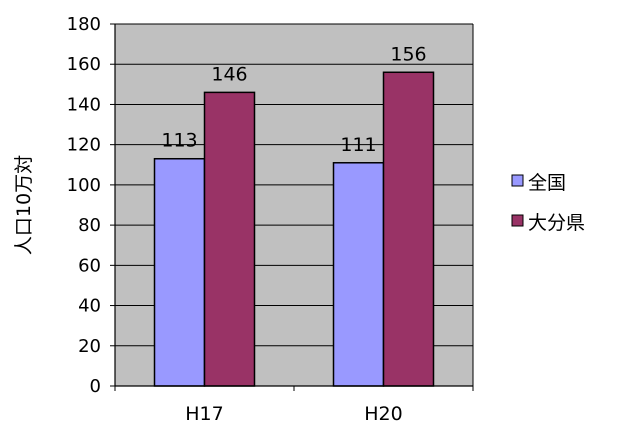 Image resolution: width=622 pixels, height=429 pixels. I want to click on data-label: 146, so click(229, 74).